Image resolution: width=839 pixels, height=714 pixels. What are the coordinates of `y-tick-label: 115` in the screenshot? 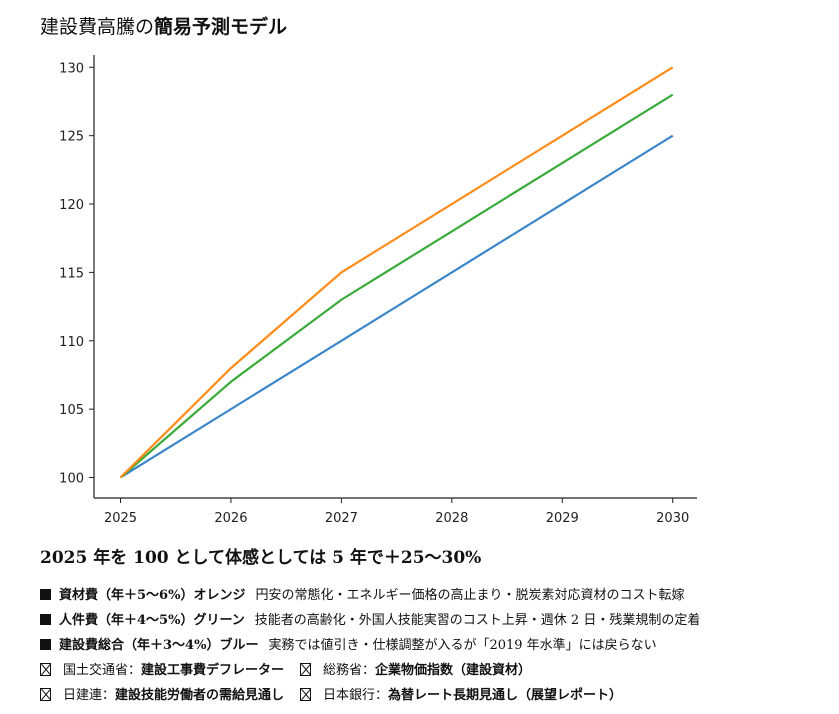 It's located at (71, 273).